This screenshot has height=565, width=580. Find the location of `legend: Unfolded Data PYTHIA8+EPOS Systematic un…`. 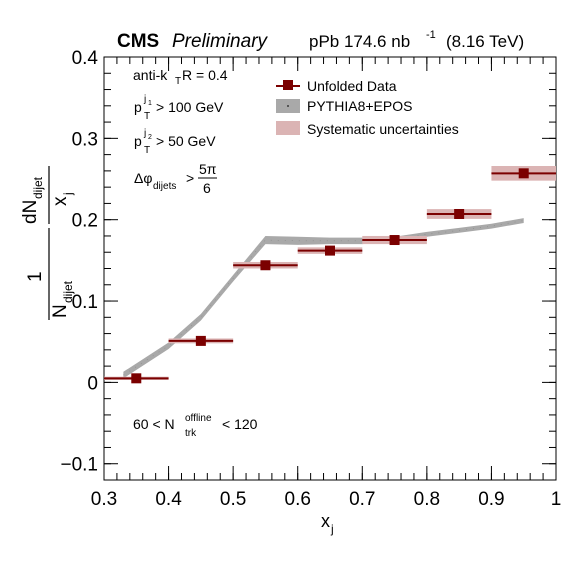

legend: Unfolded Data PYTHIA8+EPOS Systematic un… is located at coordinates (367, 107).